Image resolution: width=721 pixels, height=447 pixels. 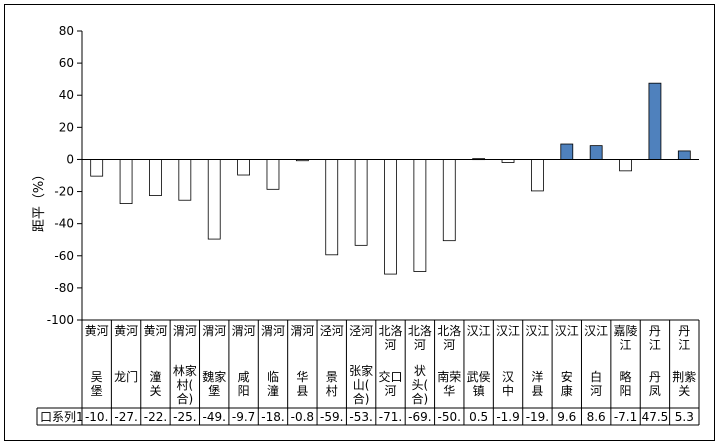 What do you see at coordinates (125, 417) in the screenshot?
I see `value-label: -27.` at bounding box center [125, 417].